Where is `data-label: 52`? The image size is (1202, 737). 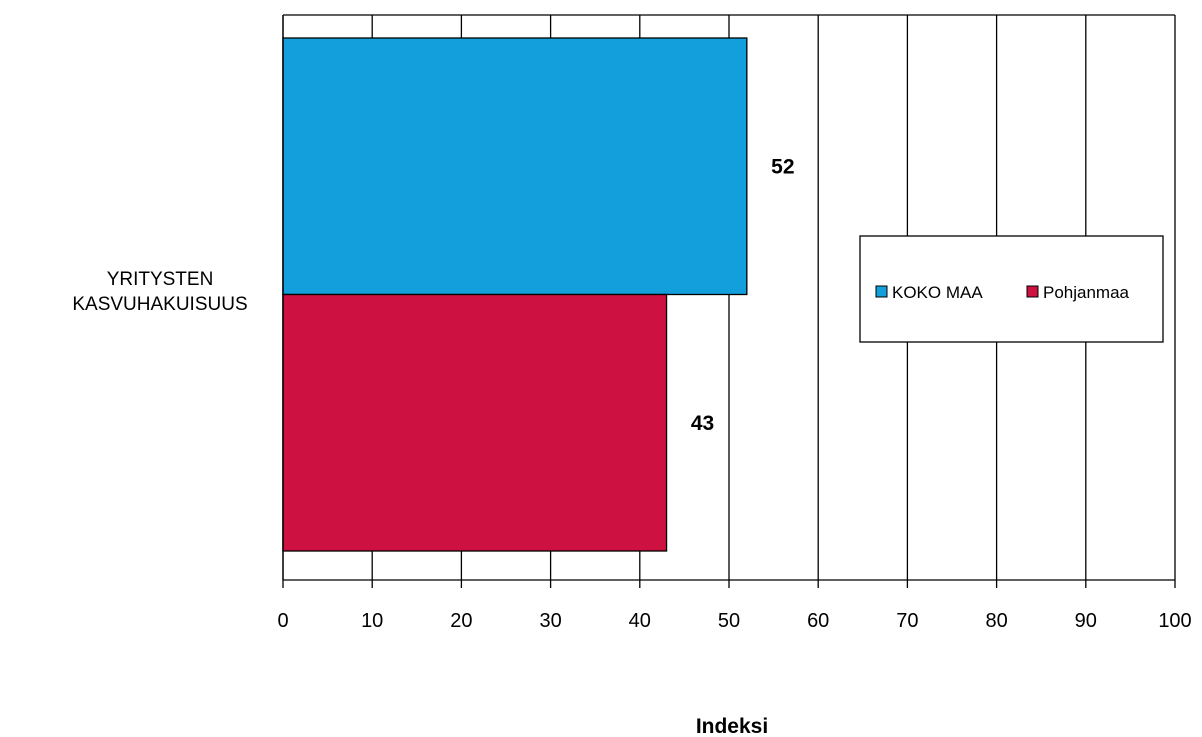 data-label: 52 is located at coordinates (782, 166).